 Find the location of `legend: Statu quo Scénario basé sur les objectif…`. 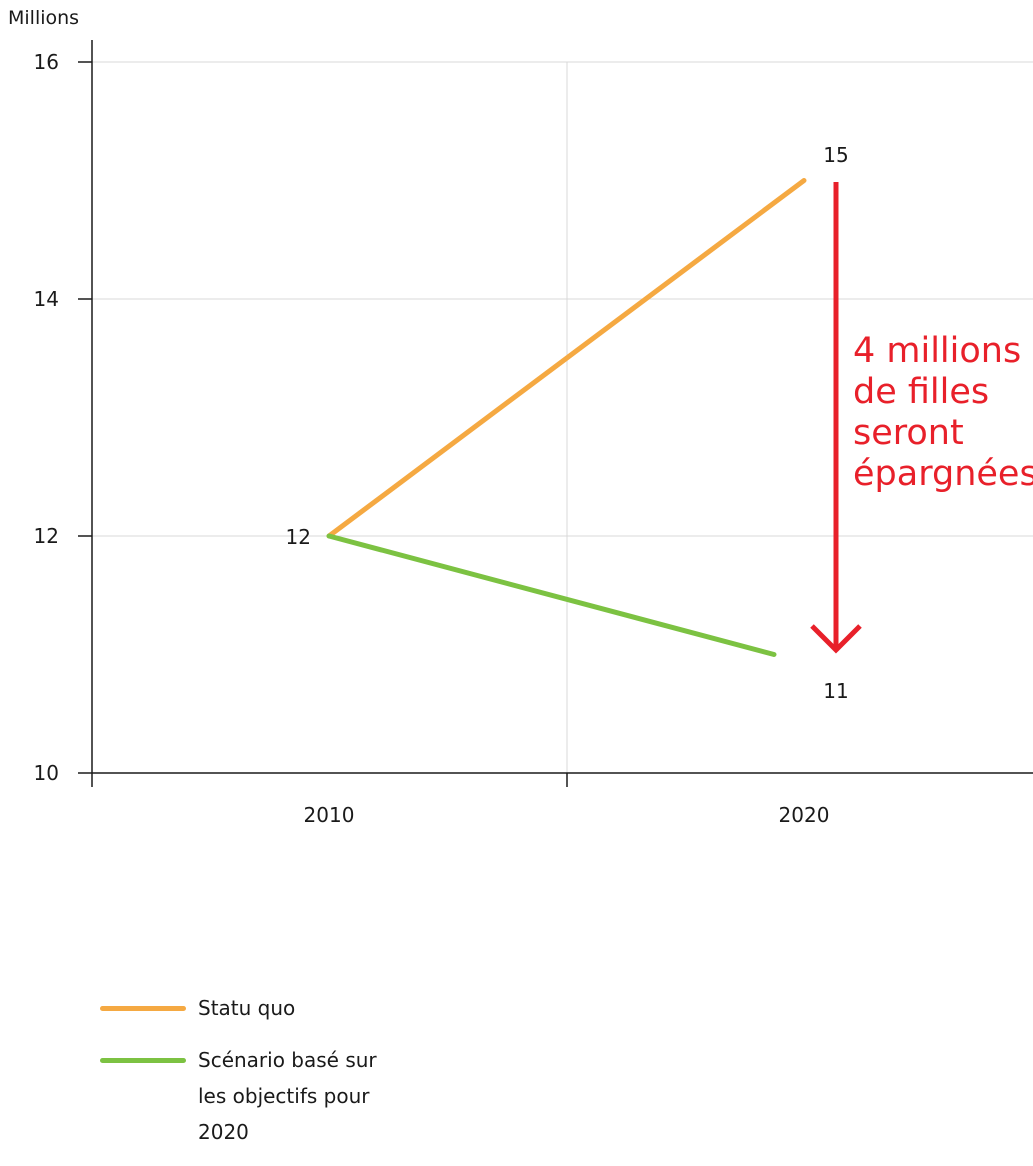

legend: Statu quo Scénario basé sur les objectif… is located at coordinates (254, 1078).